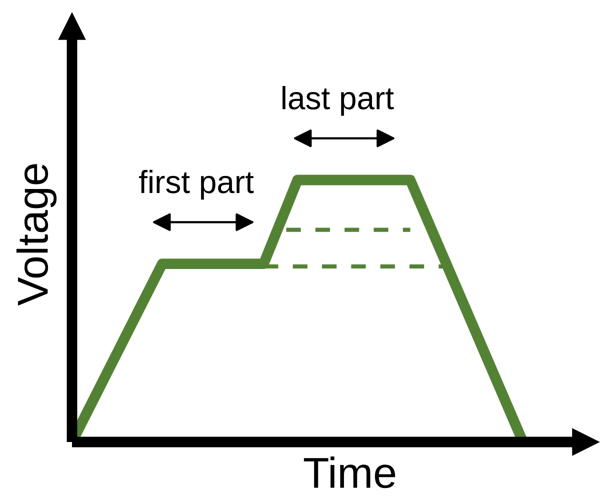  What do you see at coordinates (196, 185) in the screenshot?
I see `annotation: first part` at bounding box center [196, 185].